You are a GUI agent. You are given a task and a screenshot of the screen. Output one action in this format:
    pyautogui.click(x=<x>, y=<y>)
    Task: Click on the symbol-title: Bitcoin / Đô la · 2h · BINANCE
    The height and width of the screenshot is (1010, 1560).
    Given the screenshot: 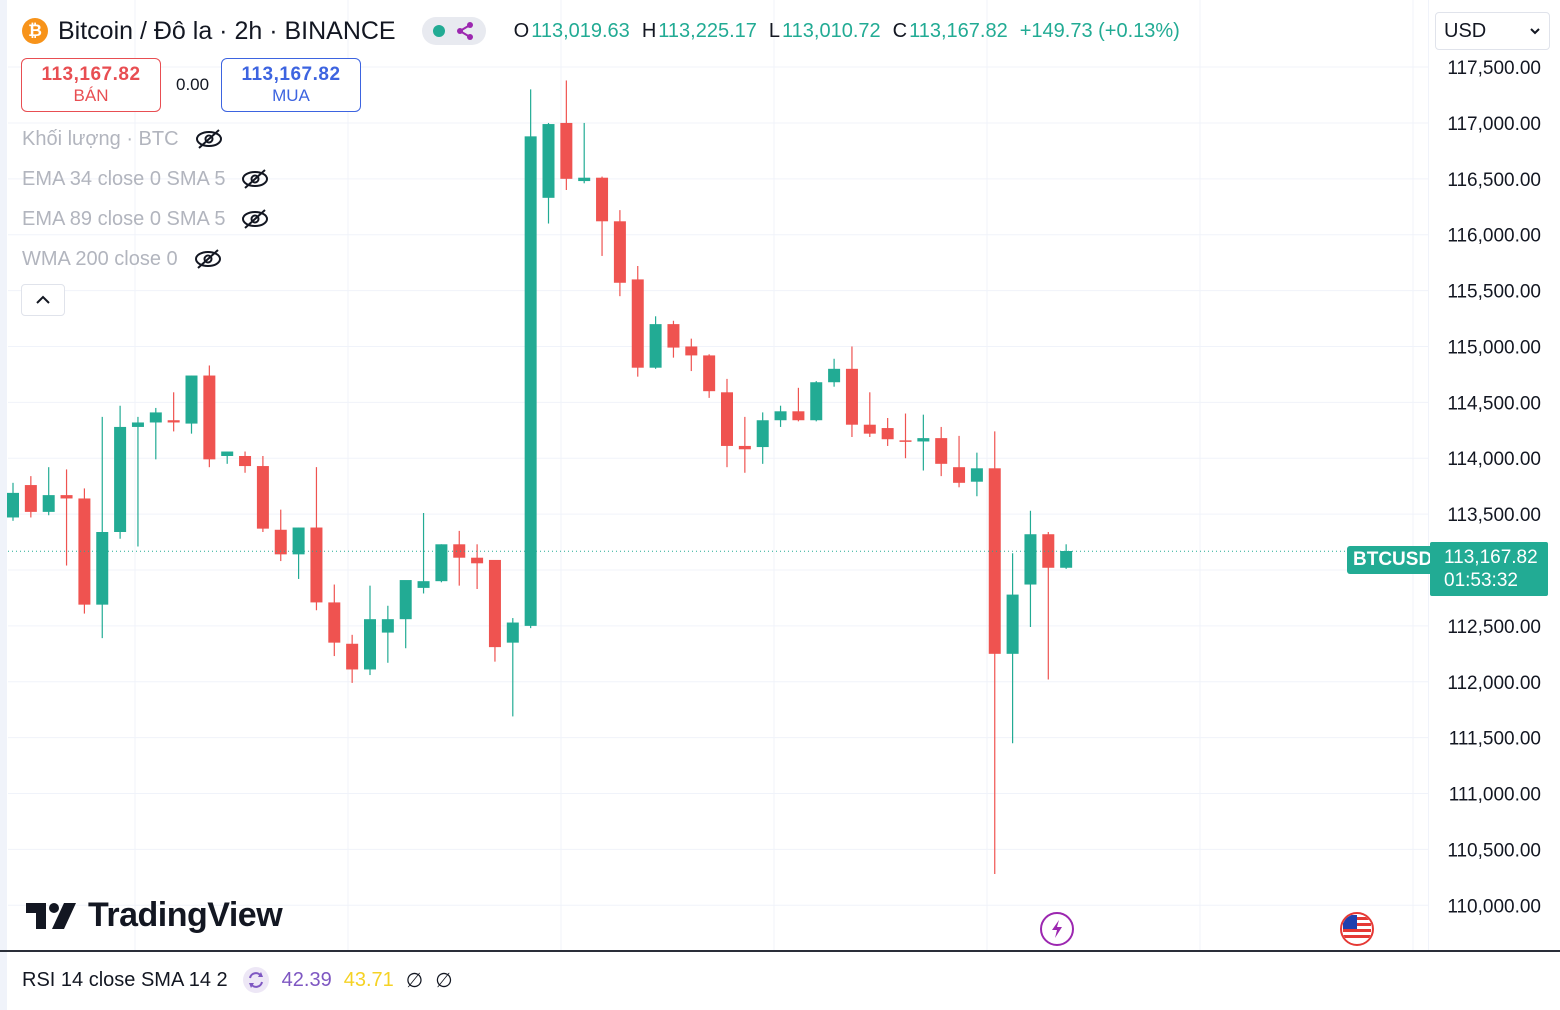 What is the action you would take?
    pyautogui.click(x=227, y=30)
    